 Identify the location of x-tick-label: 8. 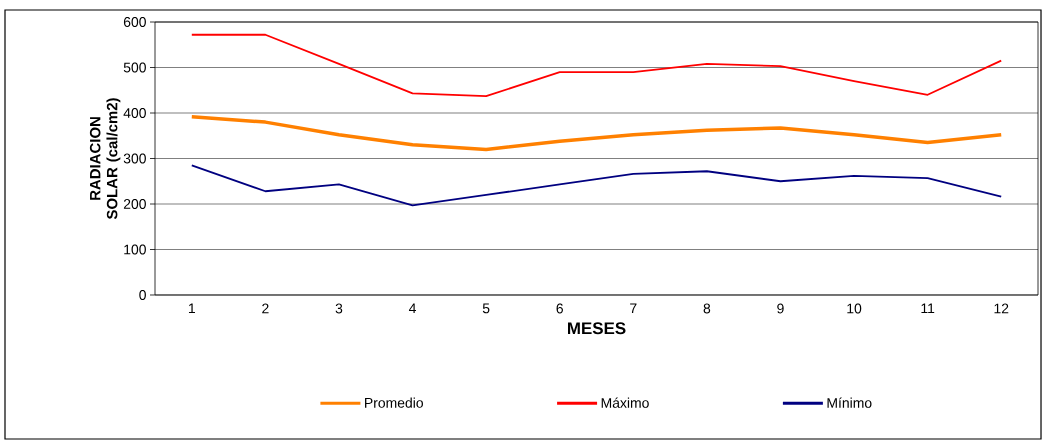
(707, 308).